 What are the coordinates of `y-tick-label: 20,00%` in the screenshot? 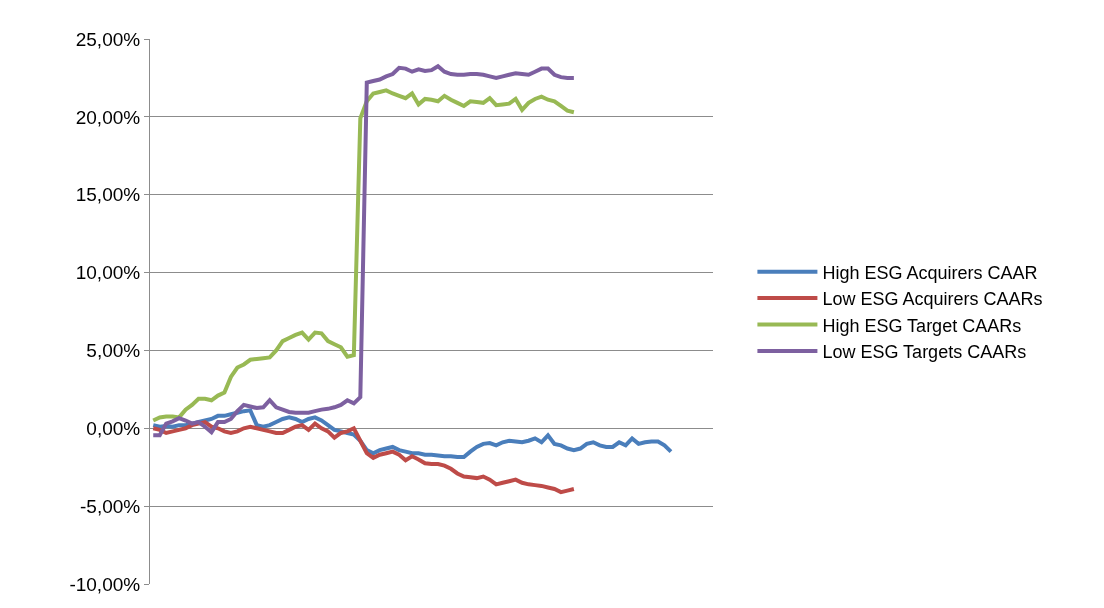 It's located at (108, 117).